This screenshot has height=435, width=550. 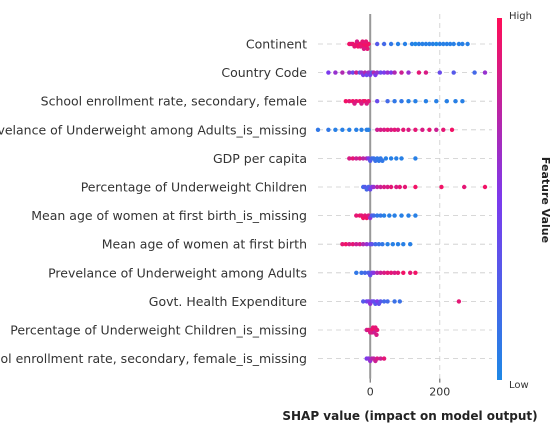 I want to click on feature-label: Govt. Health Expenditure, so click(x=228, y=301).